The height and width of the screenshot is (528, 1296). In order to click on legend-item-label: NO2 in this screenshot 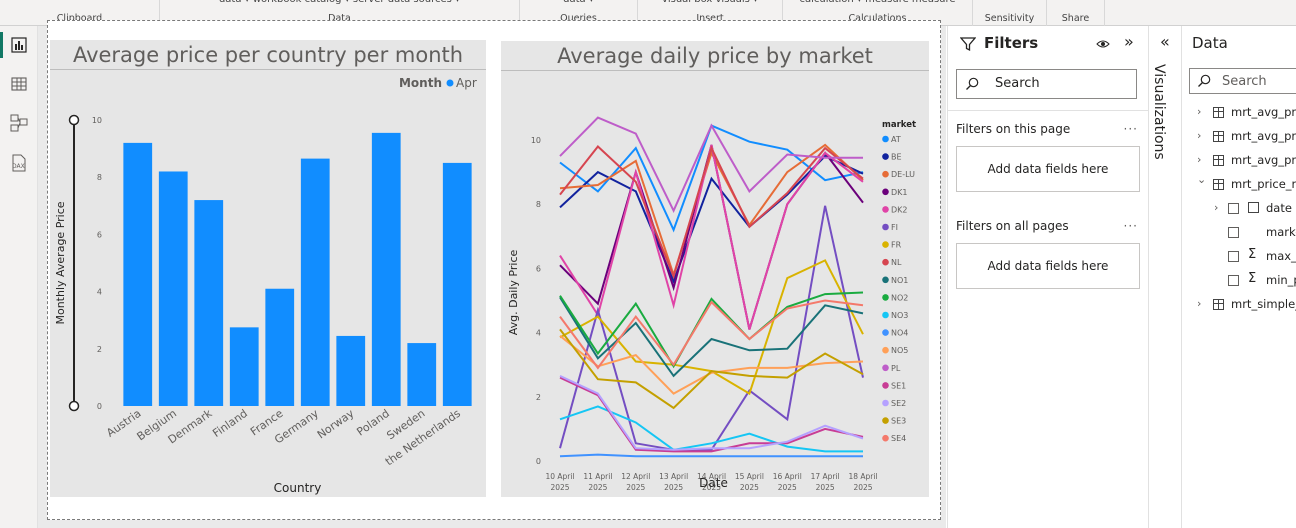, I will do `click(899, 297)`.